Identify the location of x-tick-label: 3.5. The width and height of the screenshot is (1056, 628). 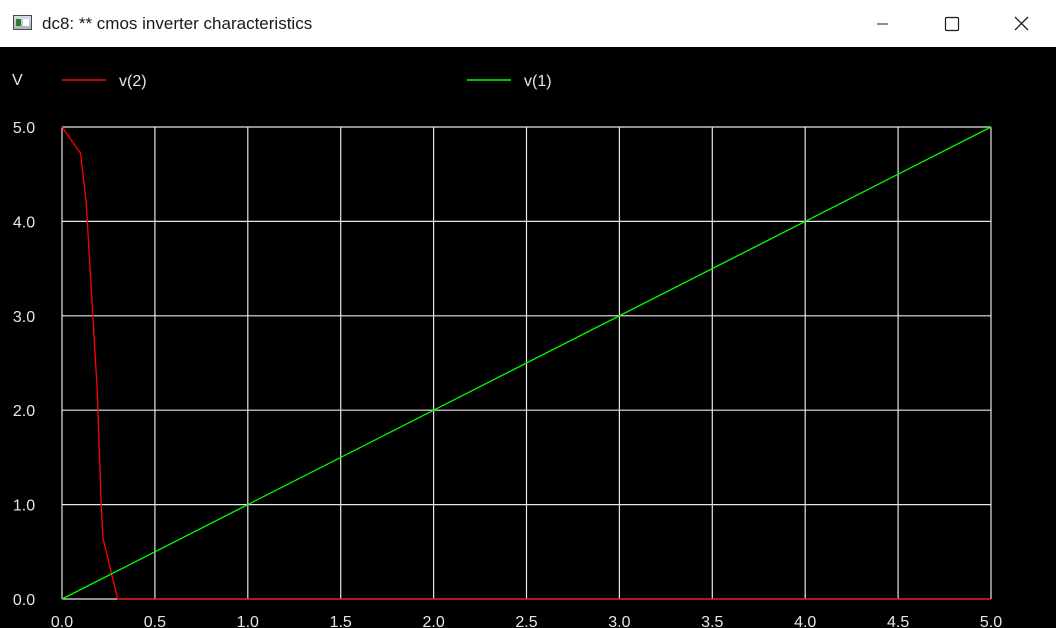
(712, 621).